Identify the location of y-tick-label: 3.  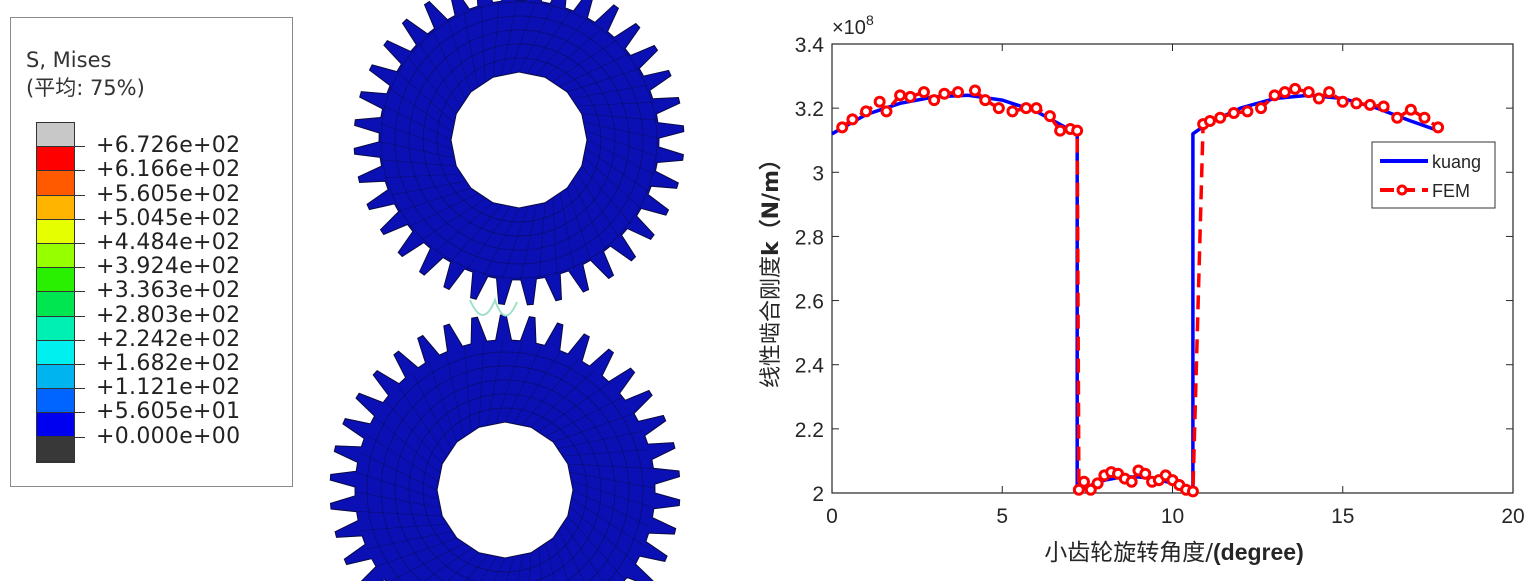
(818, 173).